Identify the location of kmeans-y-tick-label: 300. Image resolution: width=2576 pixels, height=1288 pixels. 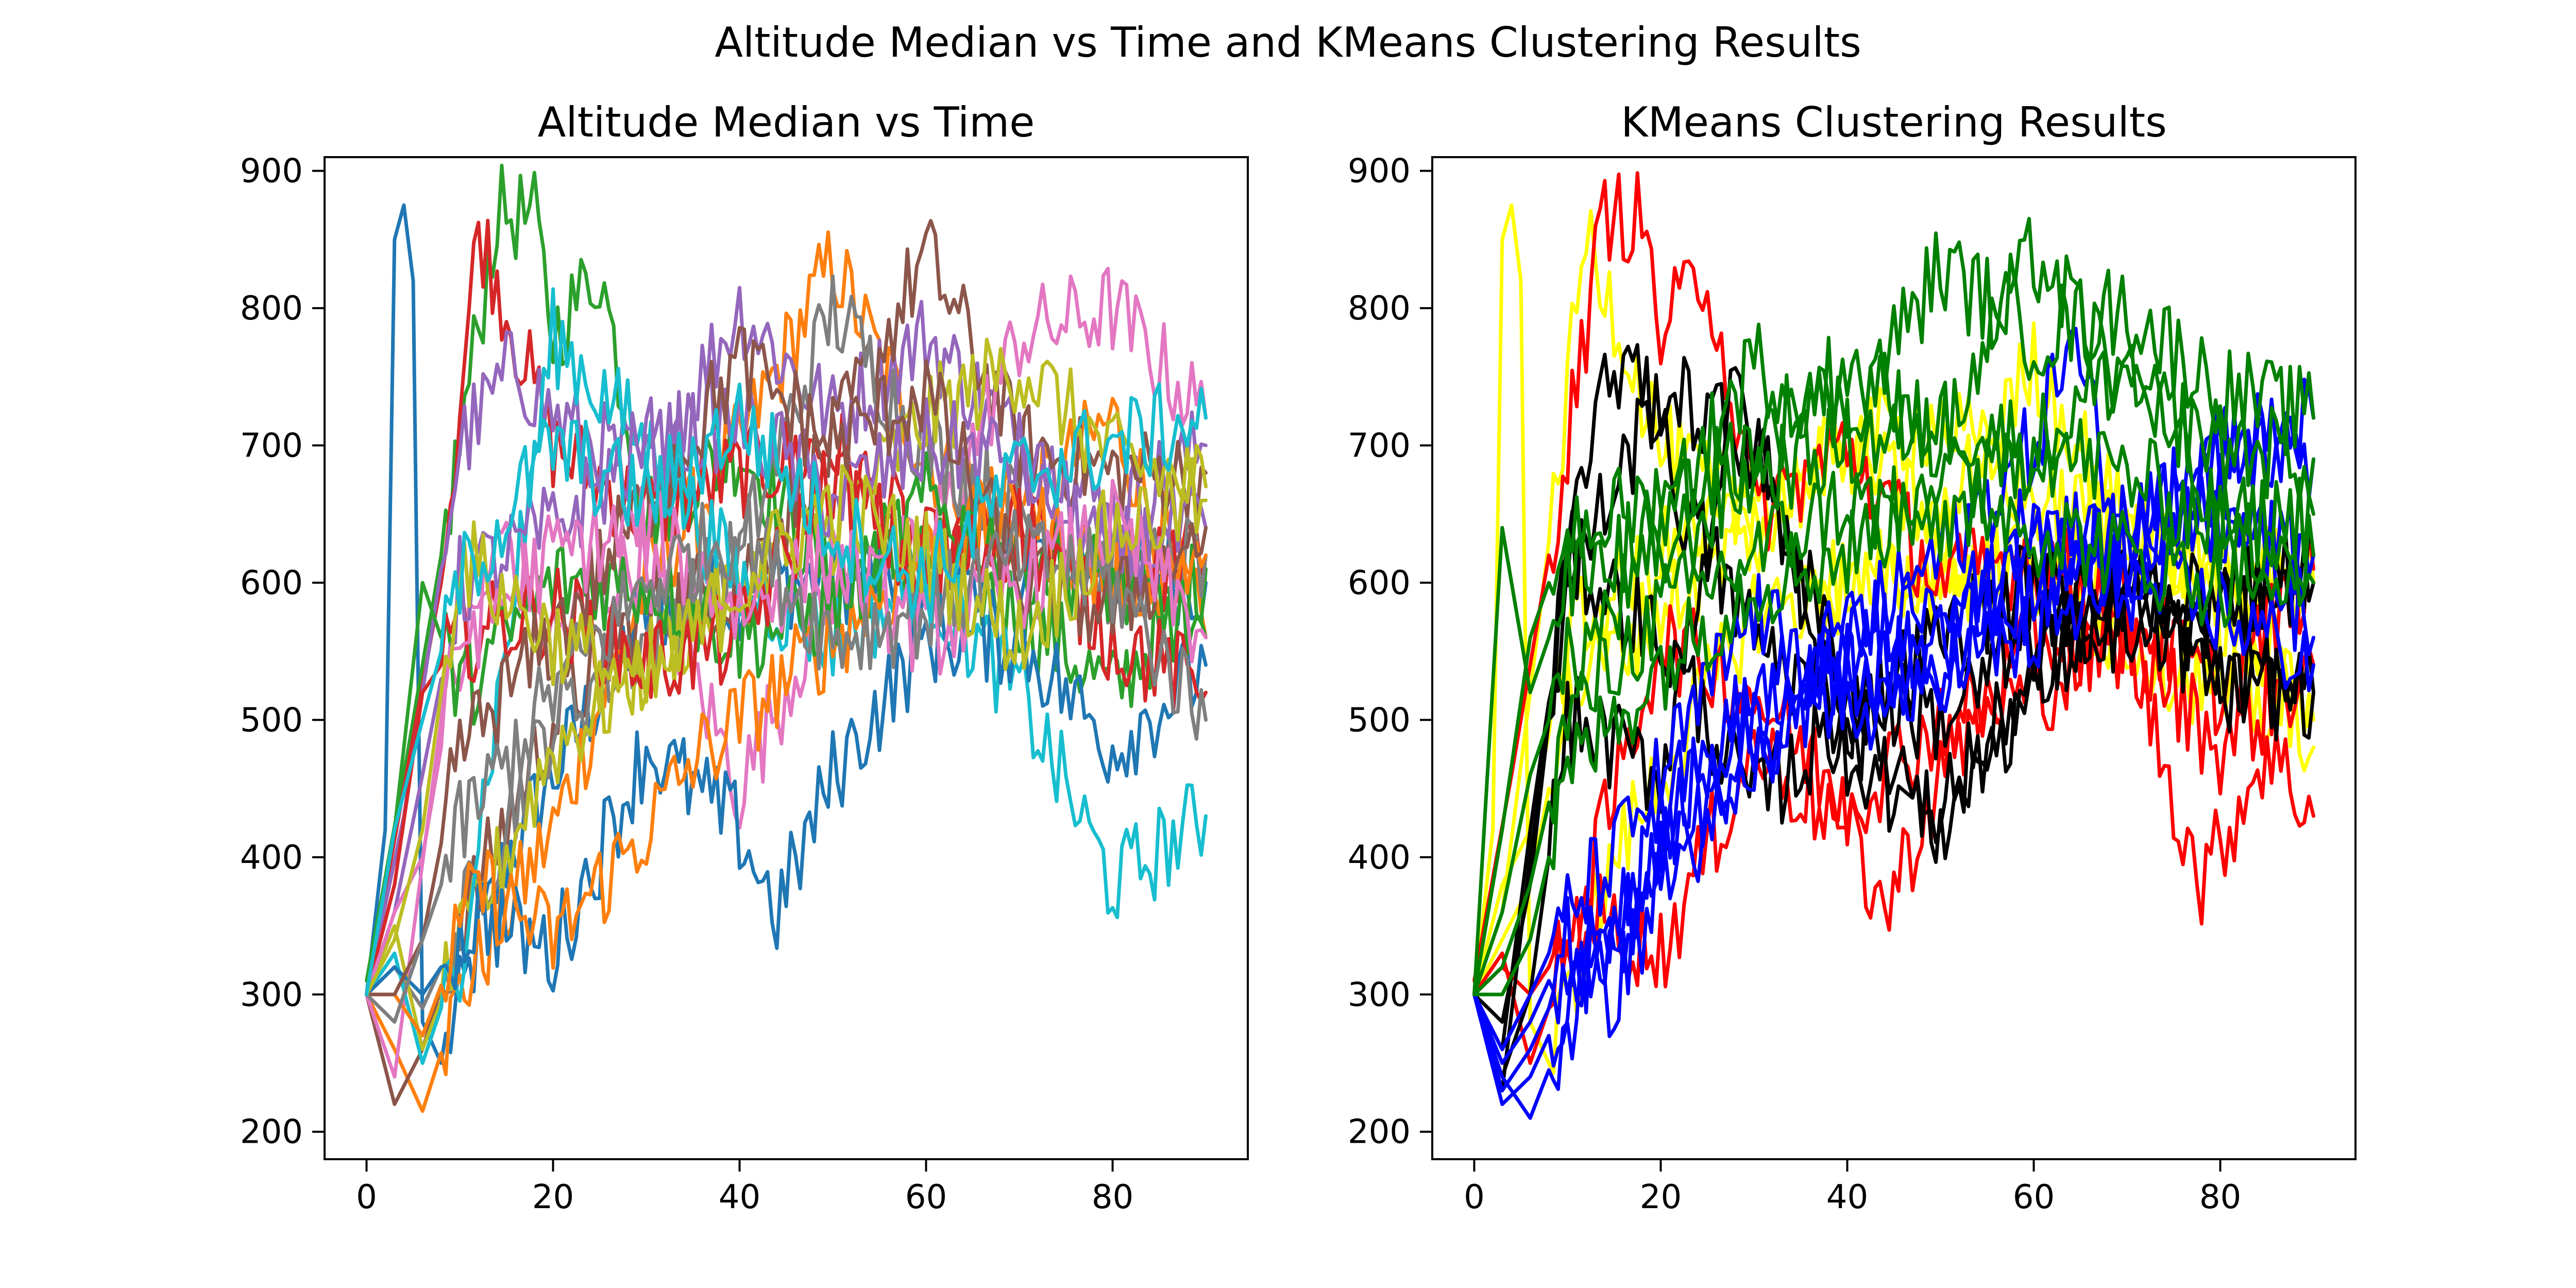
(1379, 995).